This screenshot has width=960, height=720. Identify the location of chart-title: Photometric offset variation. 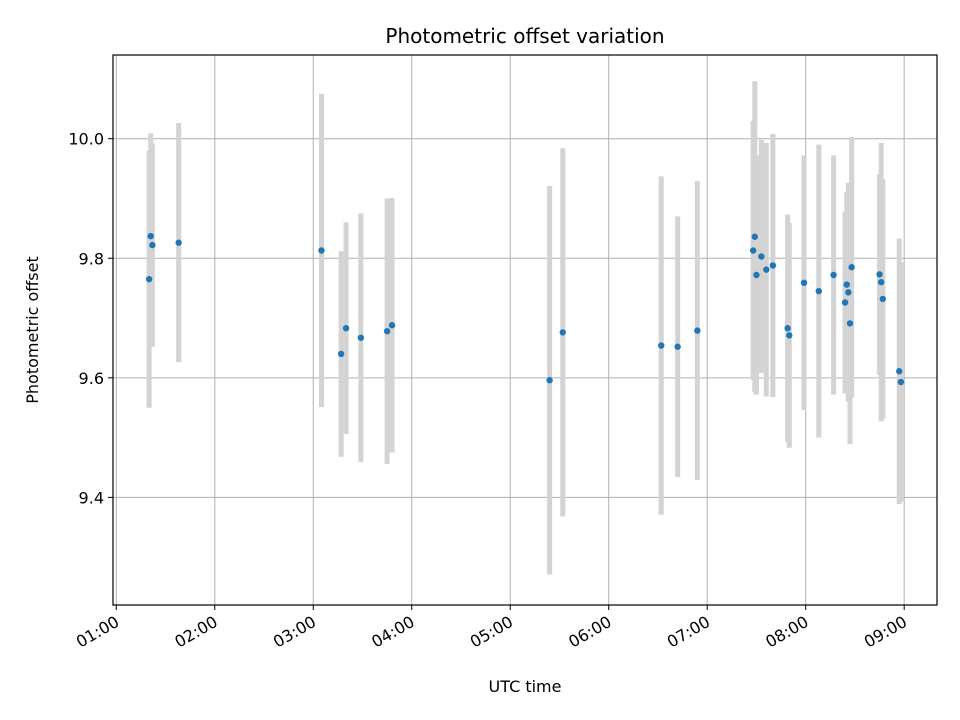
(524, 36).